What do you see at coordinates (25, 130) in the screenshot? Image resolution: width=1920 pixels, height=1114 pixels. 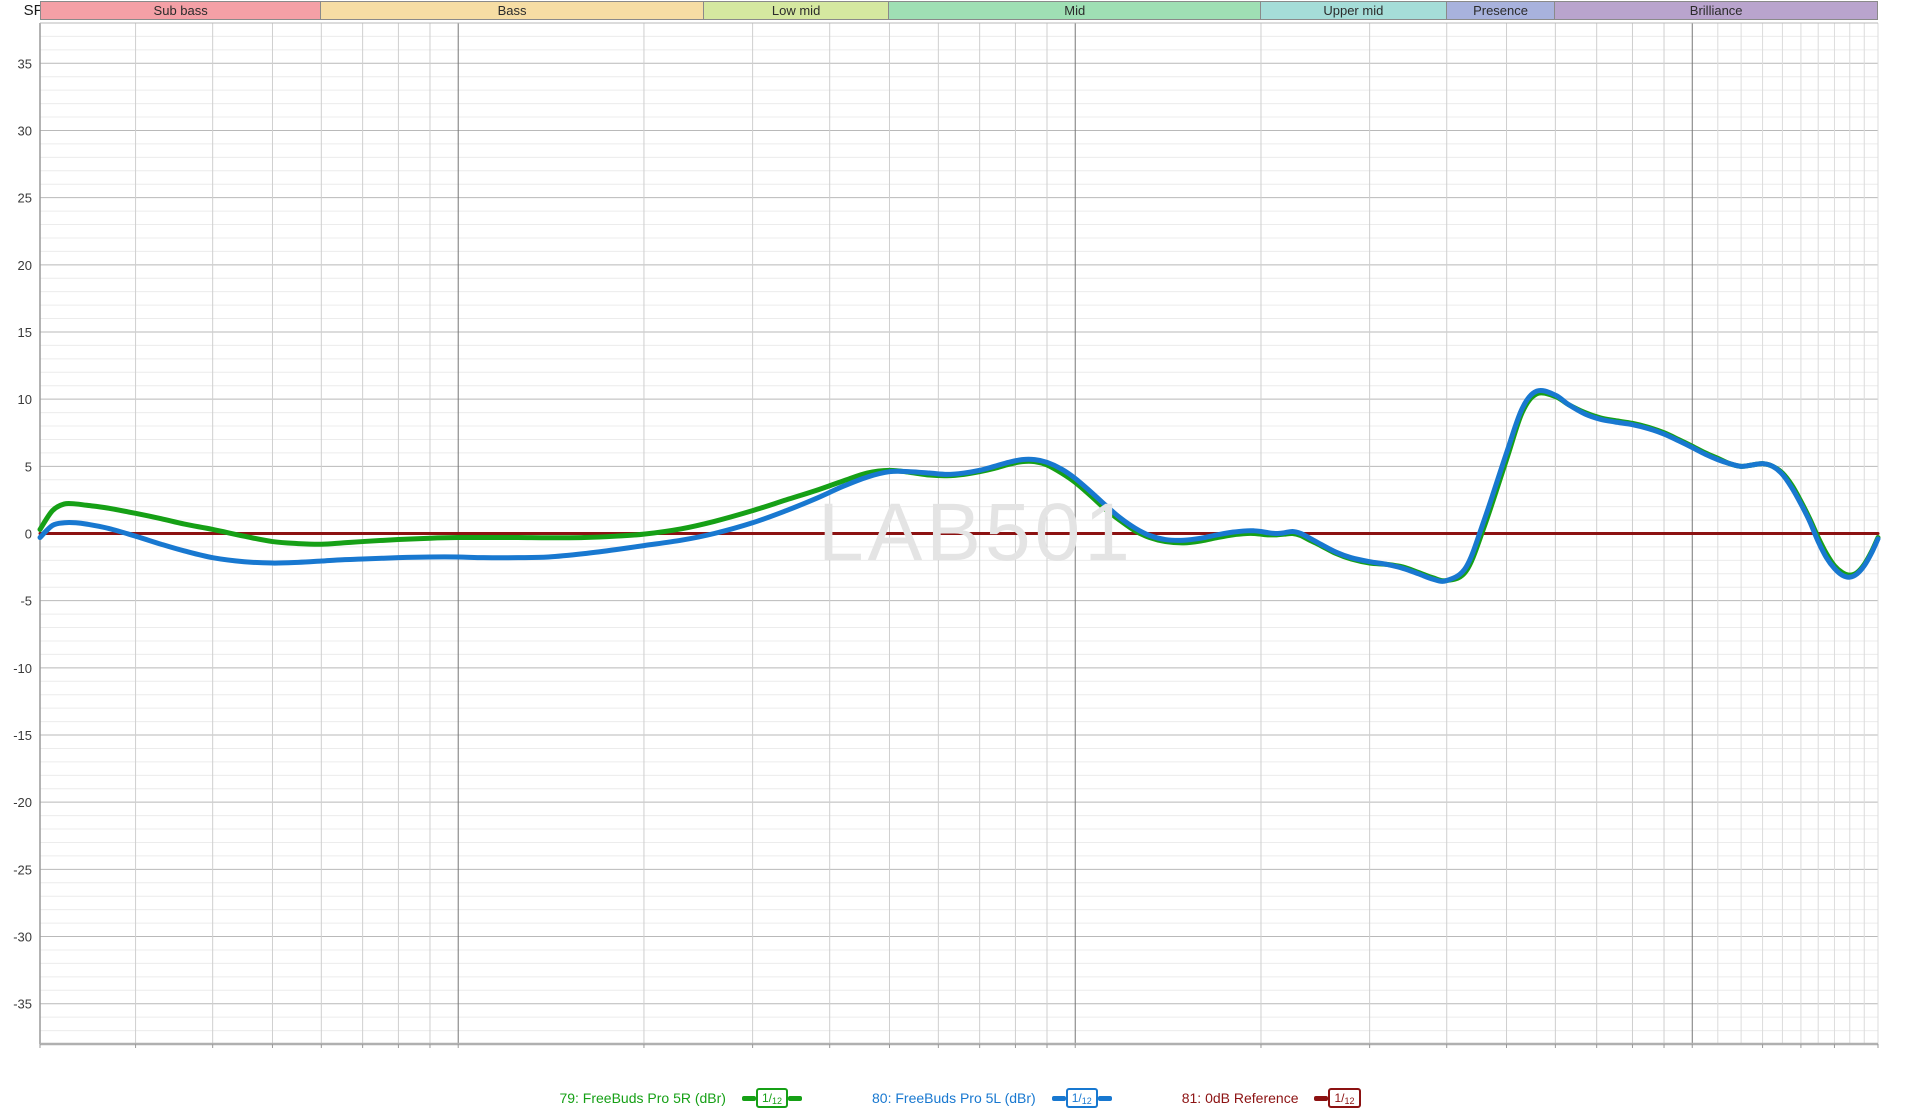 I see `y-tick-label: 30` at bounding box center [25, 130].